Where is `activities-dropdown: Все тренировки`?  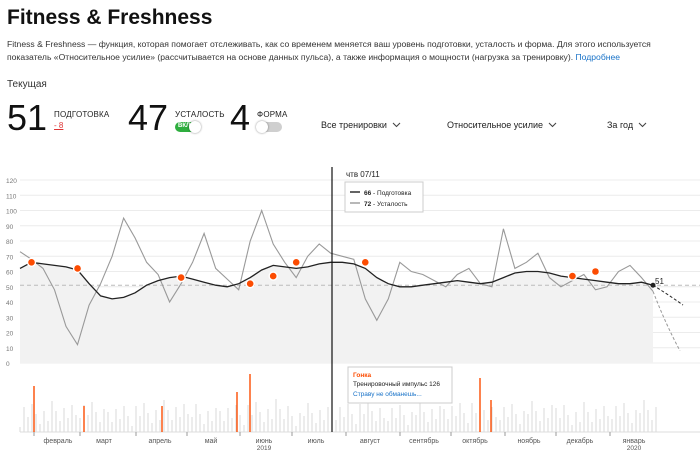
activities-dropdown: Все тренировки is located at coordinates (361, 125).